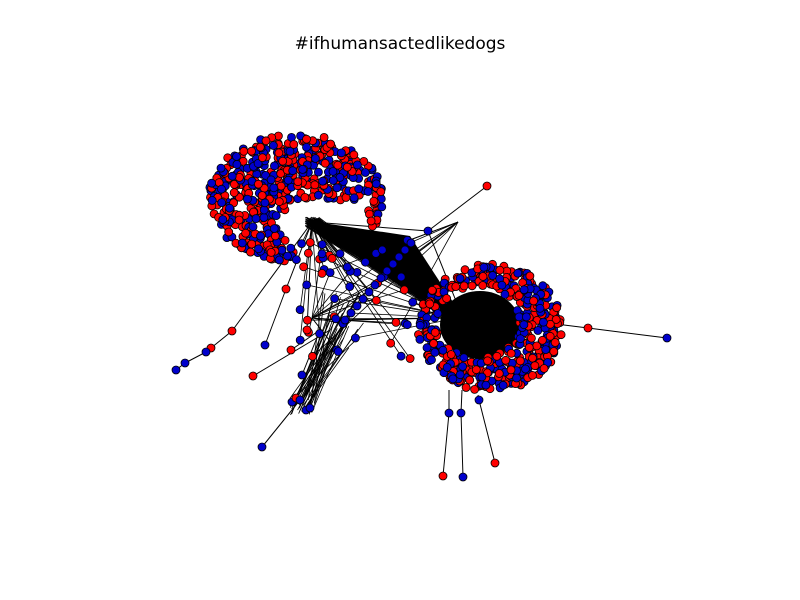 The height and width of the screenshot is (600, 800). What do you see at coordinates (400, 44) in the screenshot?
I see `figure-title: #ifhumansactedlikedogs` at bounding box center [400, 44].